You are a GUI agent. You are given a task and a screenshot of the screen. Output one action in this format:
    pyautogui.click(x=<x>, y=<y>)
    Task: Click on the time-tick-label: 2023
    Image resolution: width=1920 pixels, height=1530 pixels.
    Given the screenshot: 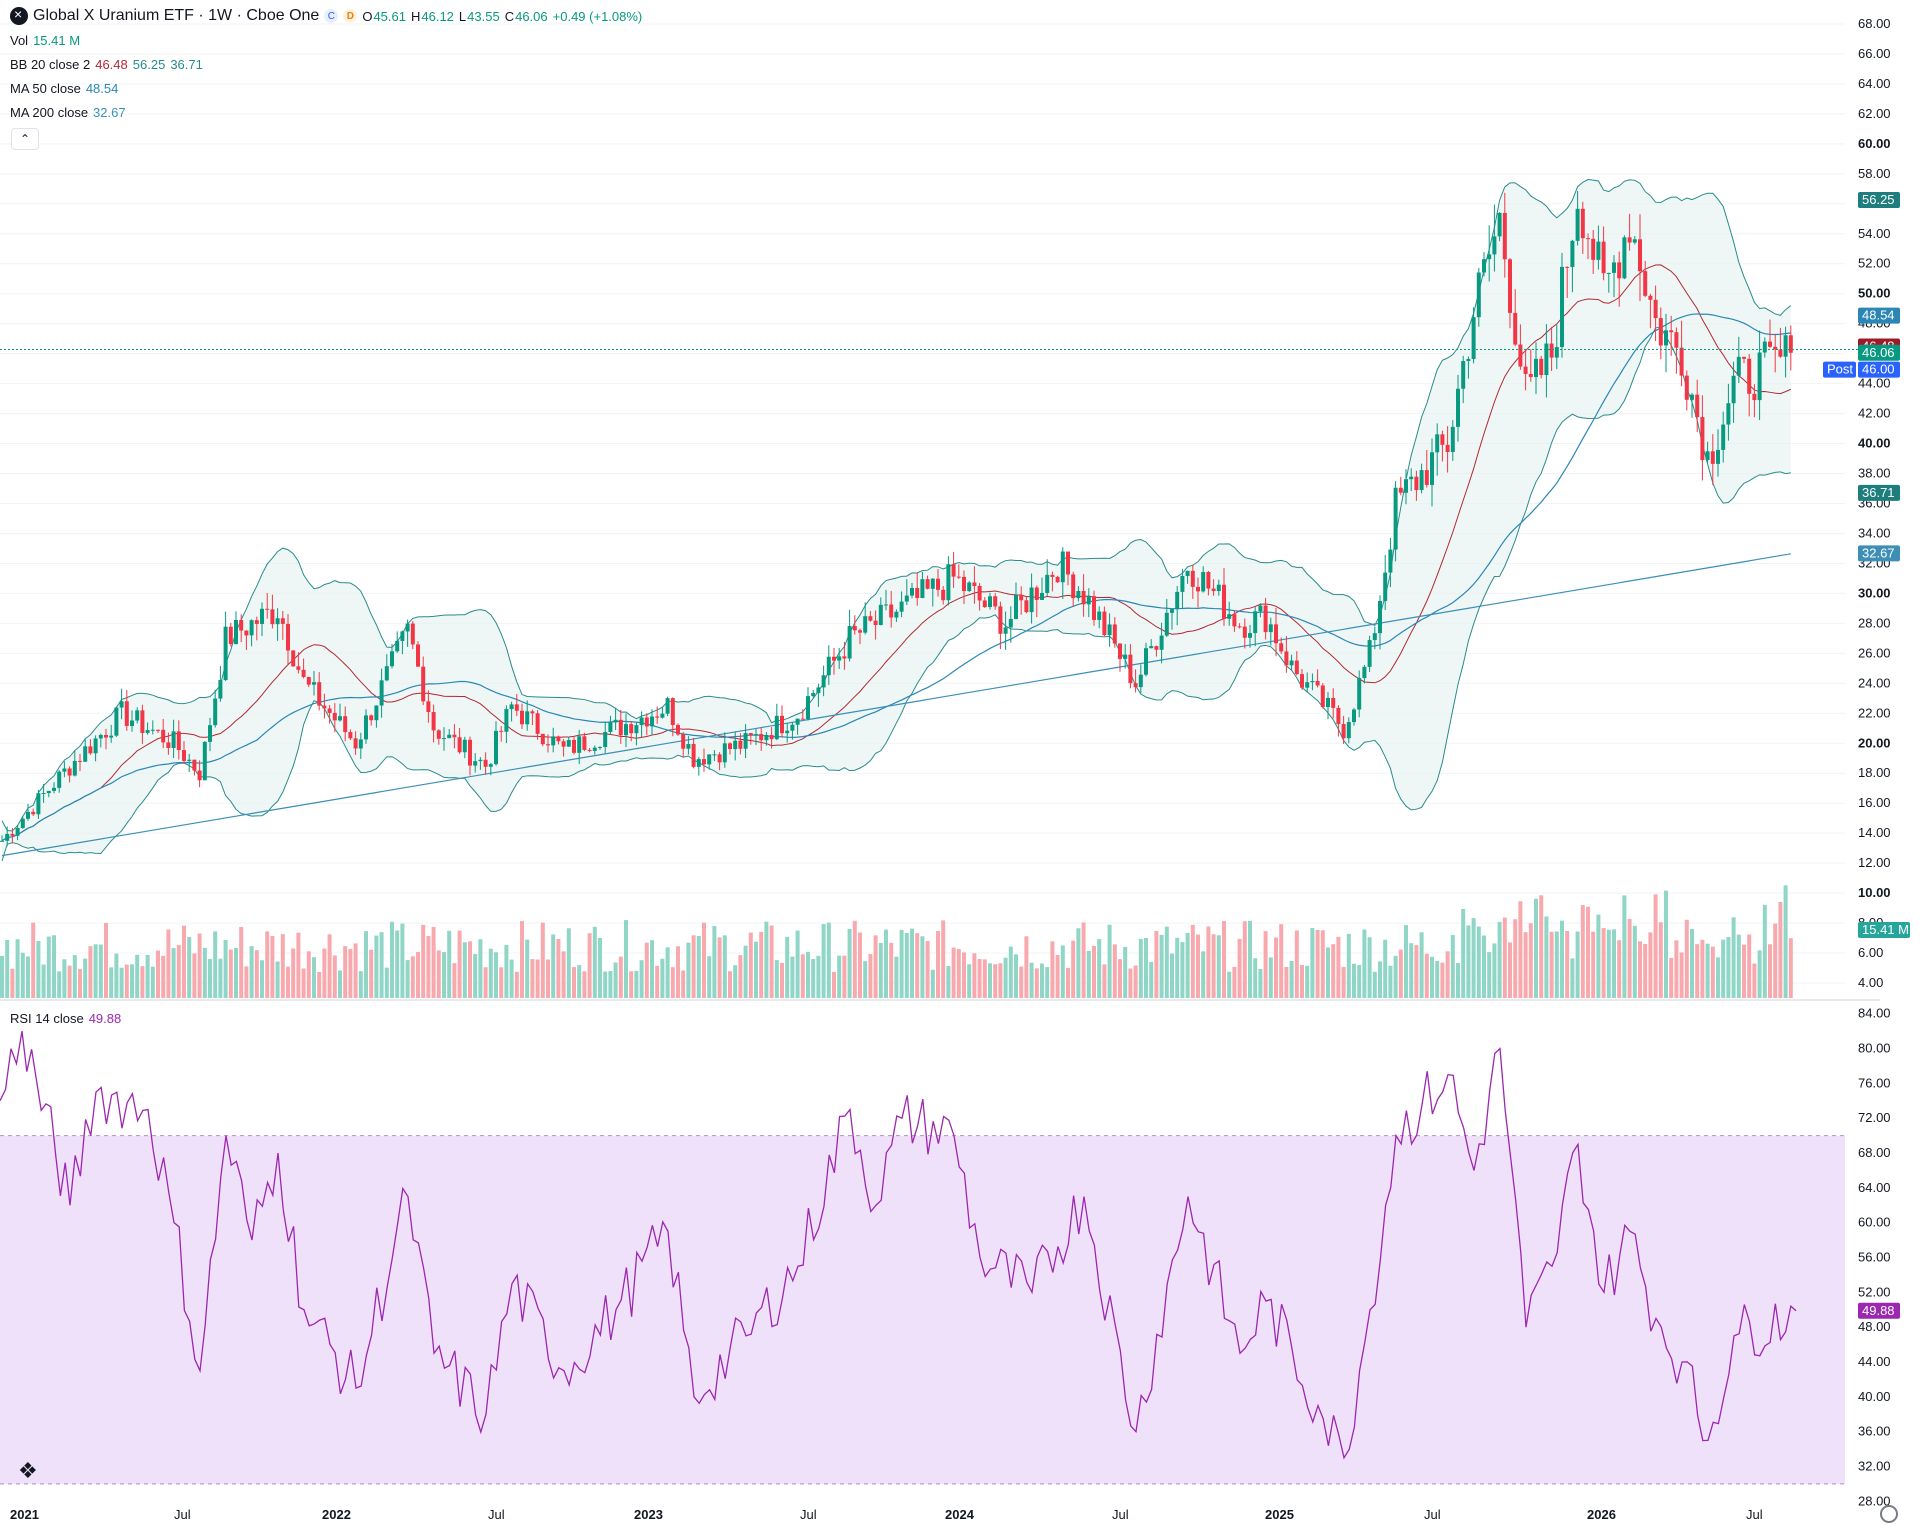 What is the action you would take?
    pyautogui.click(x=648, y=1514)
    